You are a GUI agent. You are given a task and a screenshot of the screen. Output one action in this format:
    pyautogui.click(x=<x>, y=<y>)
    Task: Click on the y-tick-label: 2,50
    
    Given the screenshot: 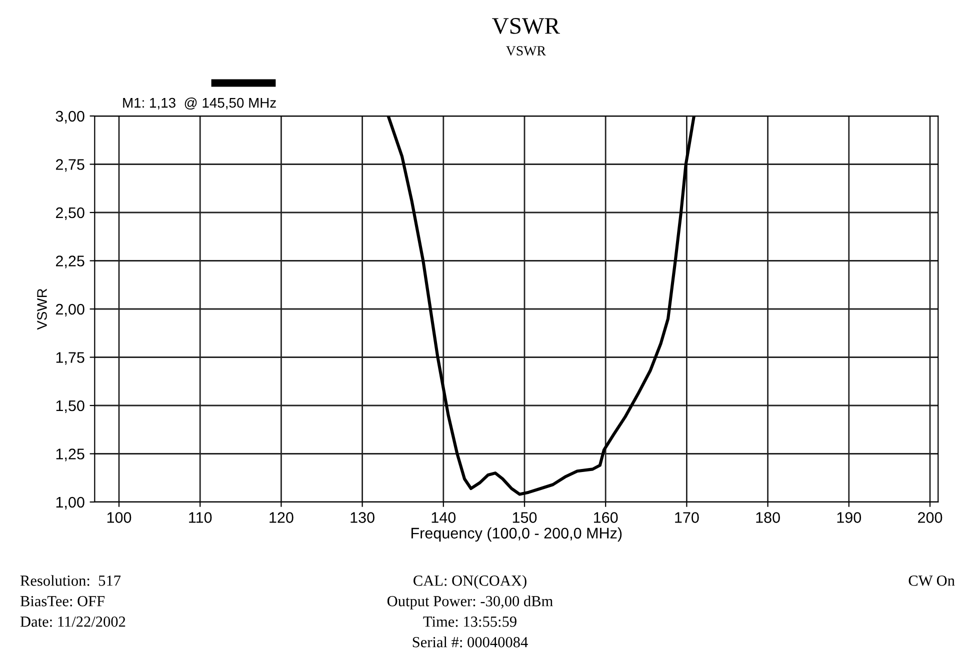 What is the action you would take?
    pyautogui.click(x=70, y=213)
    